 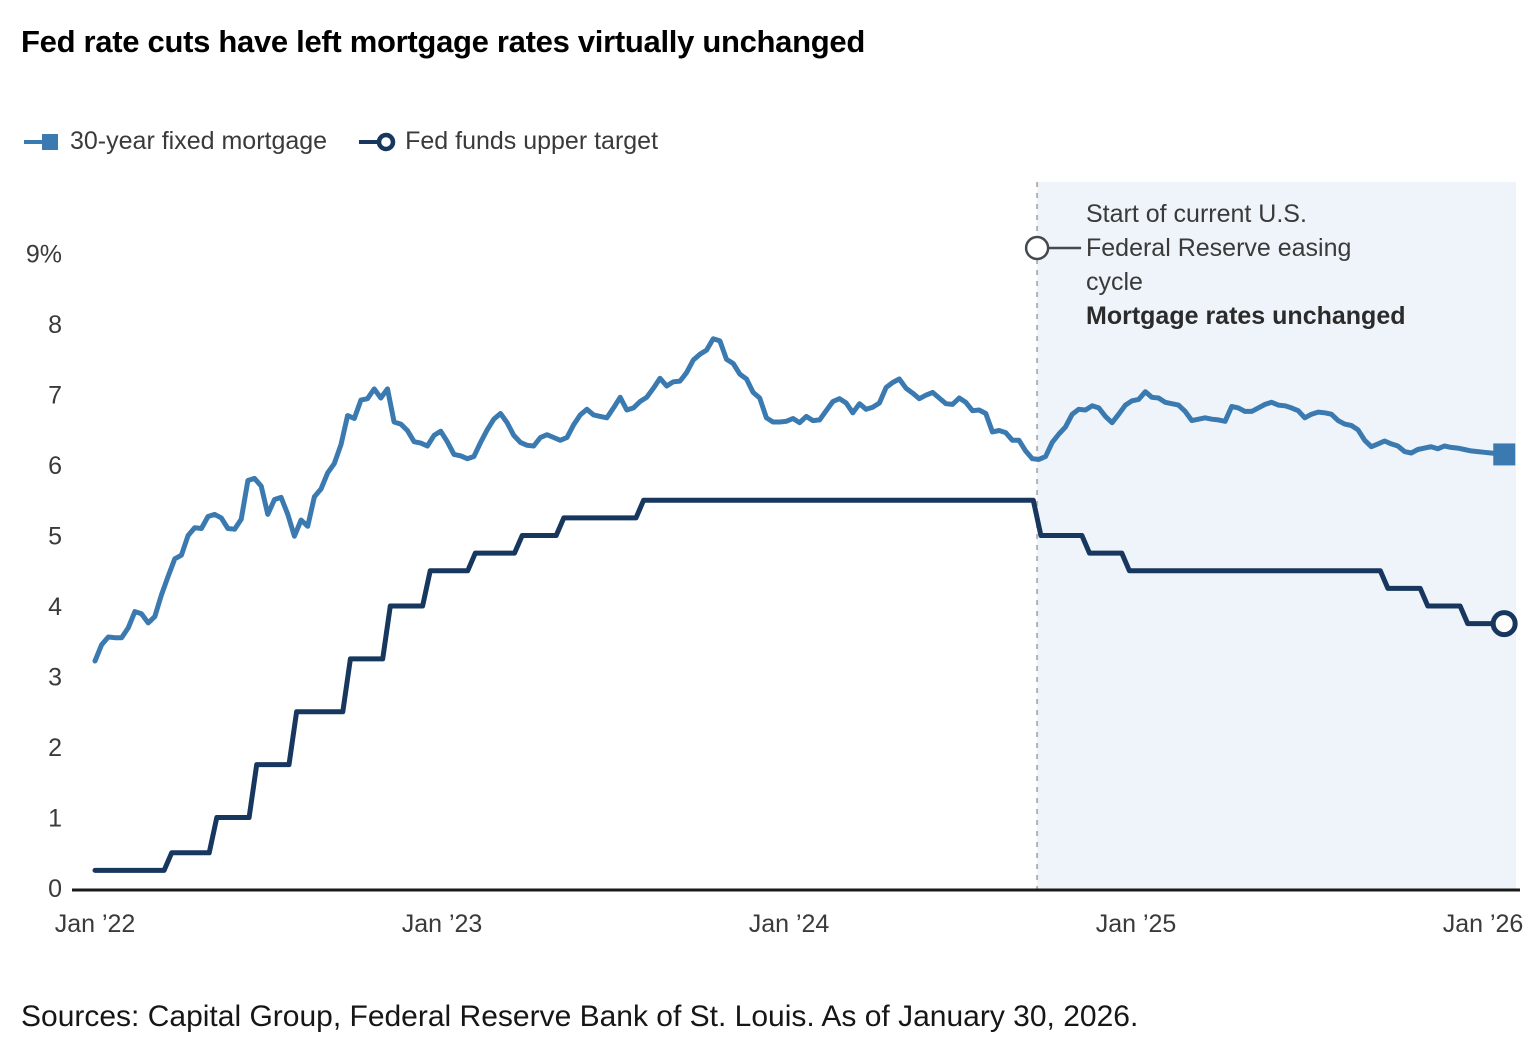 What do you see at coordinates (55, 607) in the screenshot?
I see `y-axis-tick-label: 4` at bounding box center [55, 607].